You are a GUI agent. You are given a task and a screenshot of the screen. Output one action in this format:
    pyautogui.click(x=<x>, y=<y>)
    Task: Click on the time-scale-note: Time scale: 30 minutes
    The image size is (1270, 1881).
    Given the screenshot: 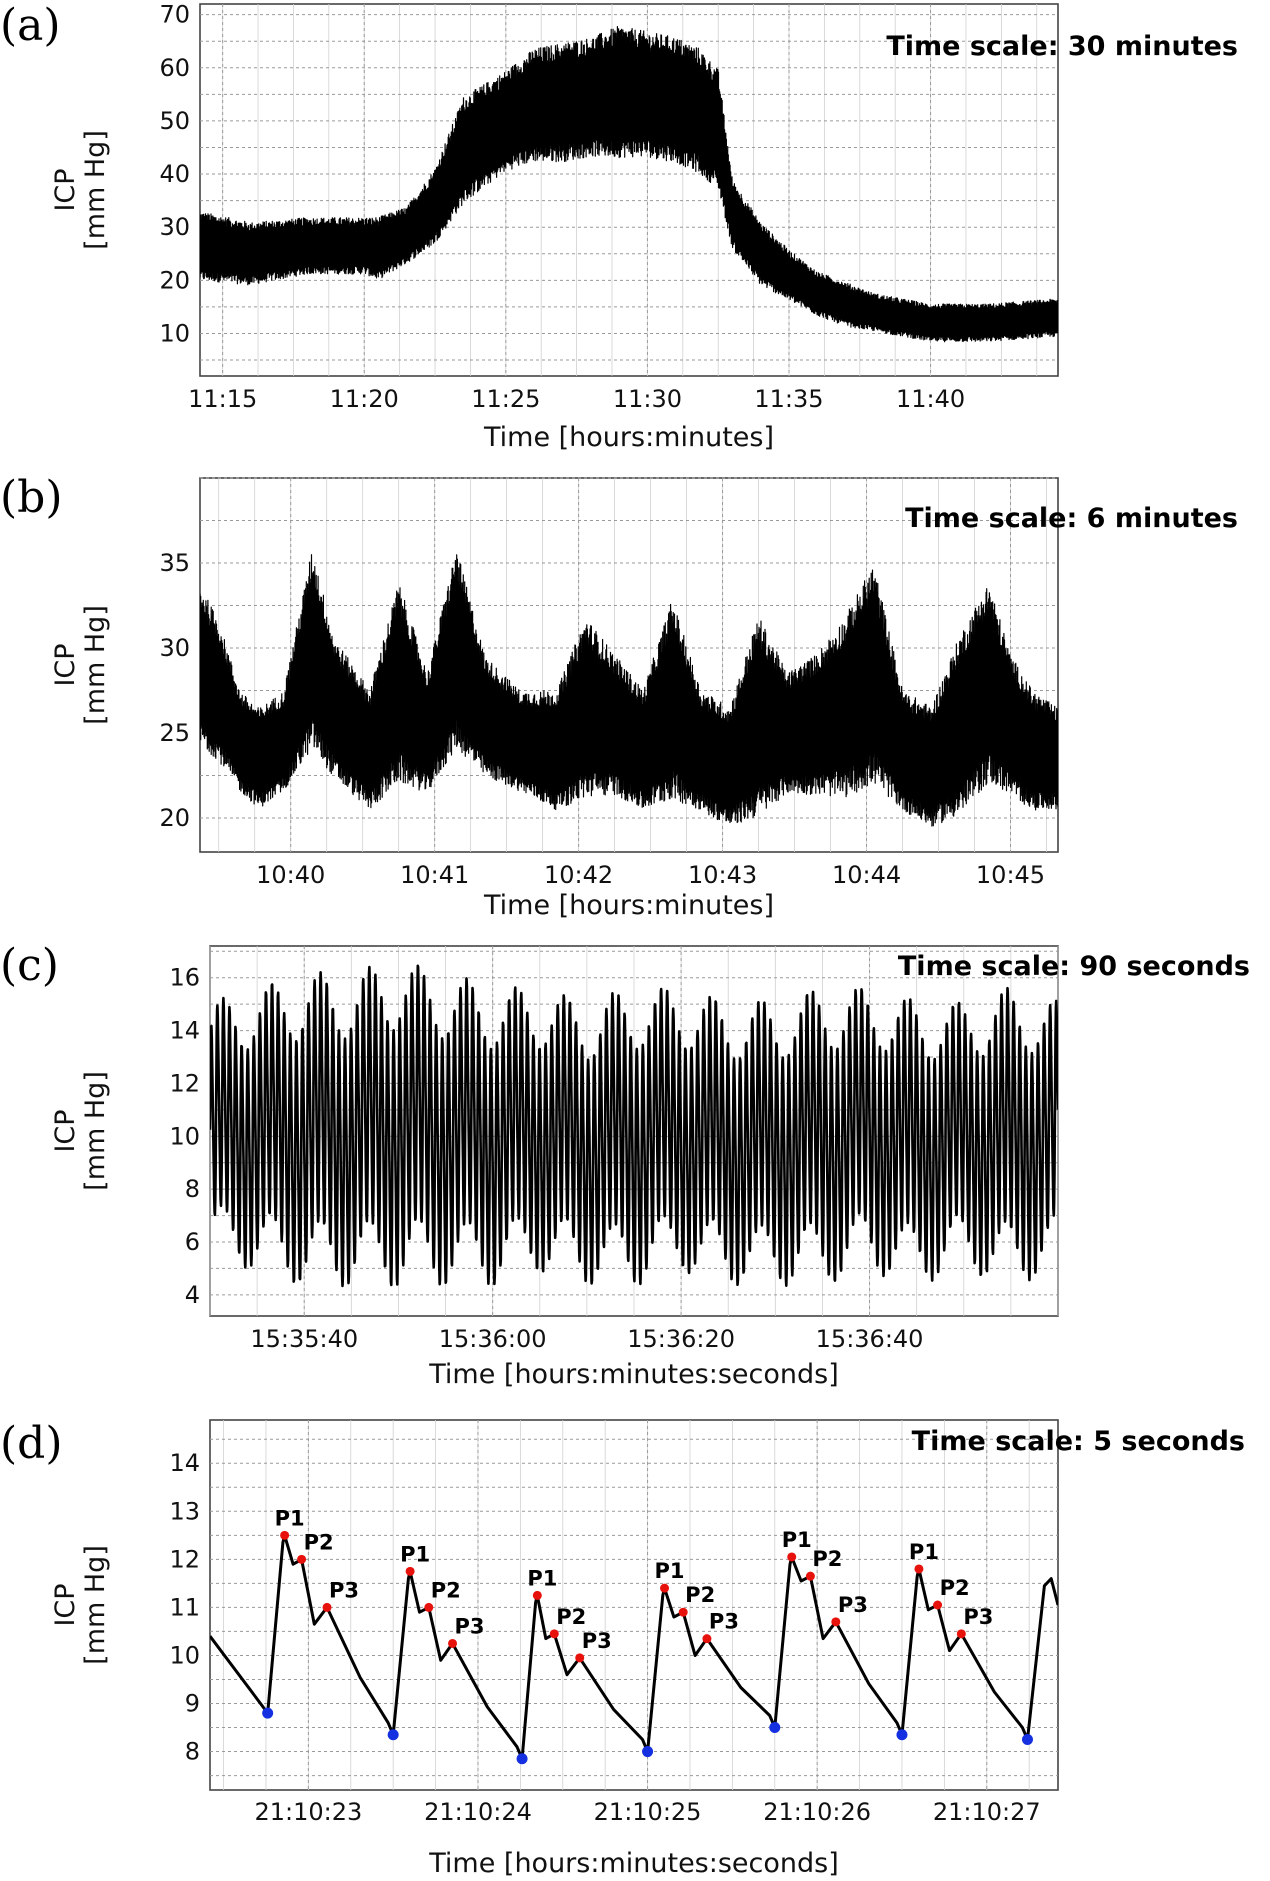 What is the action you would take?
    pyautogui.click(x=1062, y=46)
    